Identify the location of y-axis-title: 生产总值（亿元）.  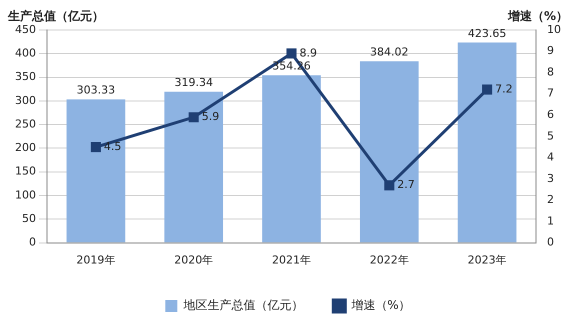
(56, 16).